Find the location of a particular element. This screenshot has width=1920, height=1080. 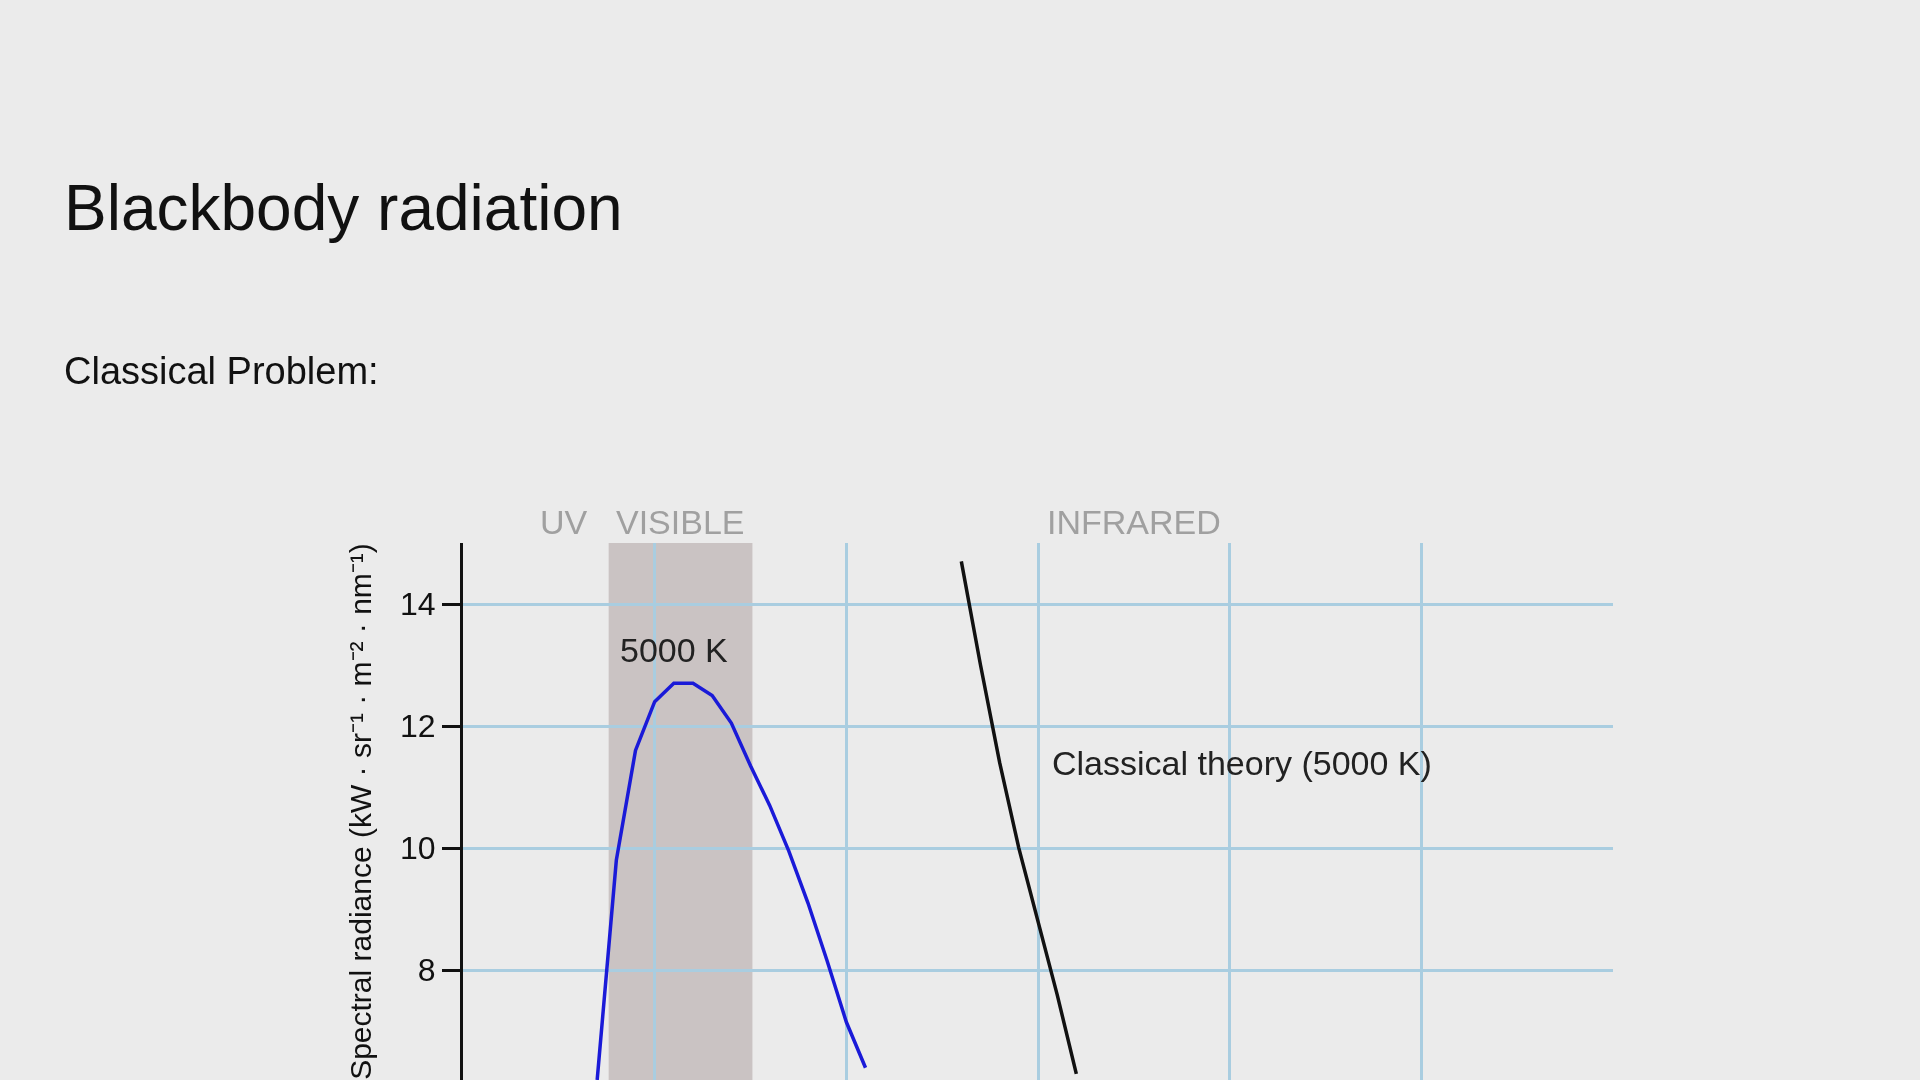

y-tick-label: 12 is located at coordinates (418, 726).